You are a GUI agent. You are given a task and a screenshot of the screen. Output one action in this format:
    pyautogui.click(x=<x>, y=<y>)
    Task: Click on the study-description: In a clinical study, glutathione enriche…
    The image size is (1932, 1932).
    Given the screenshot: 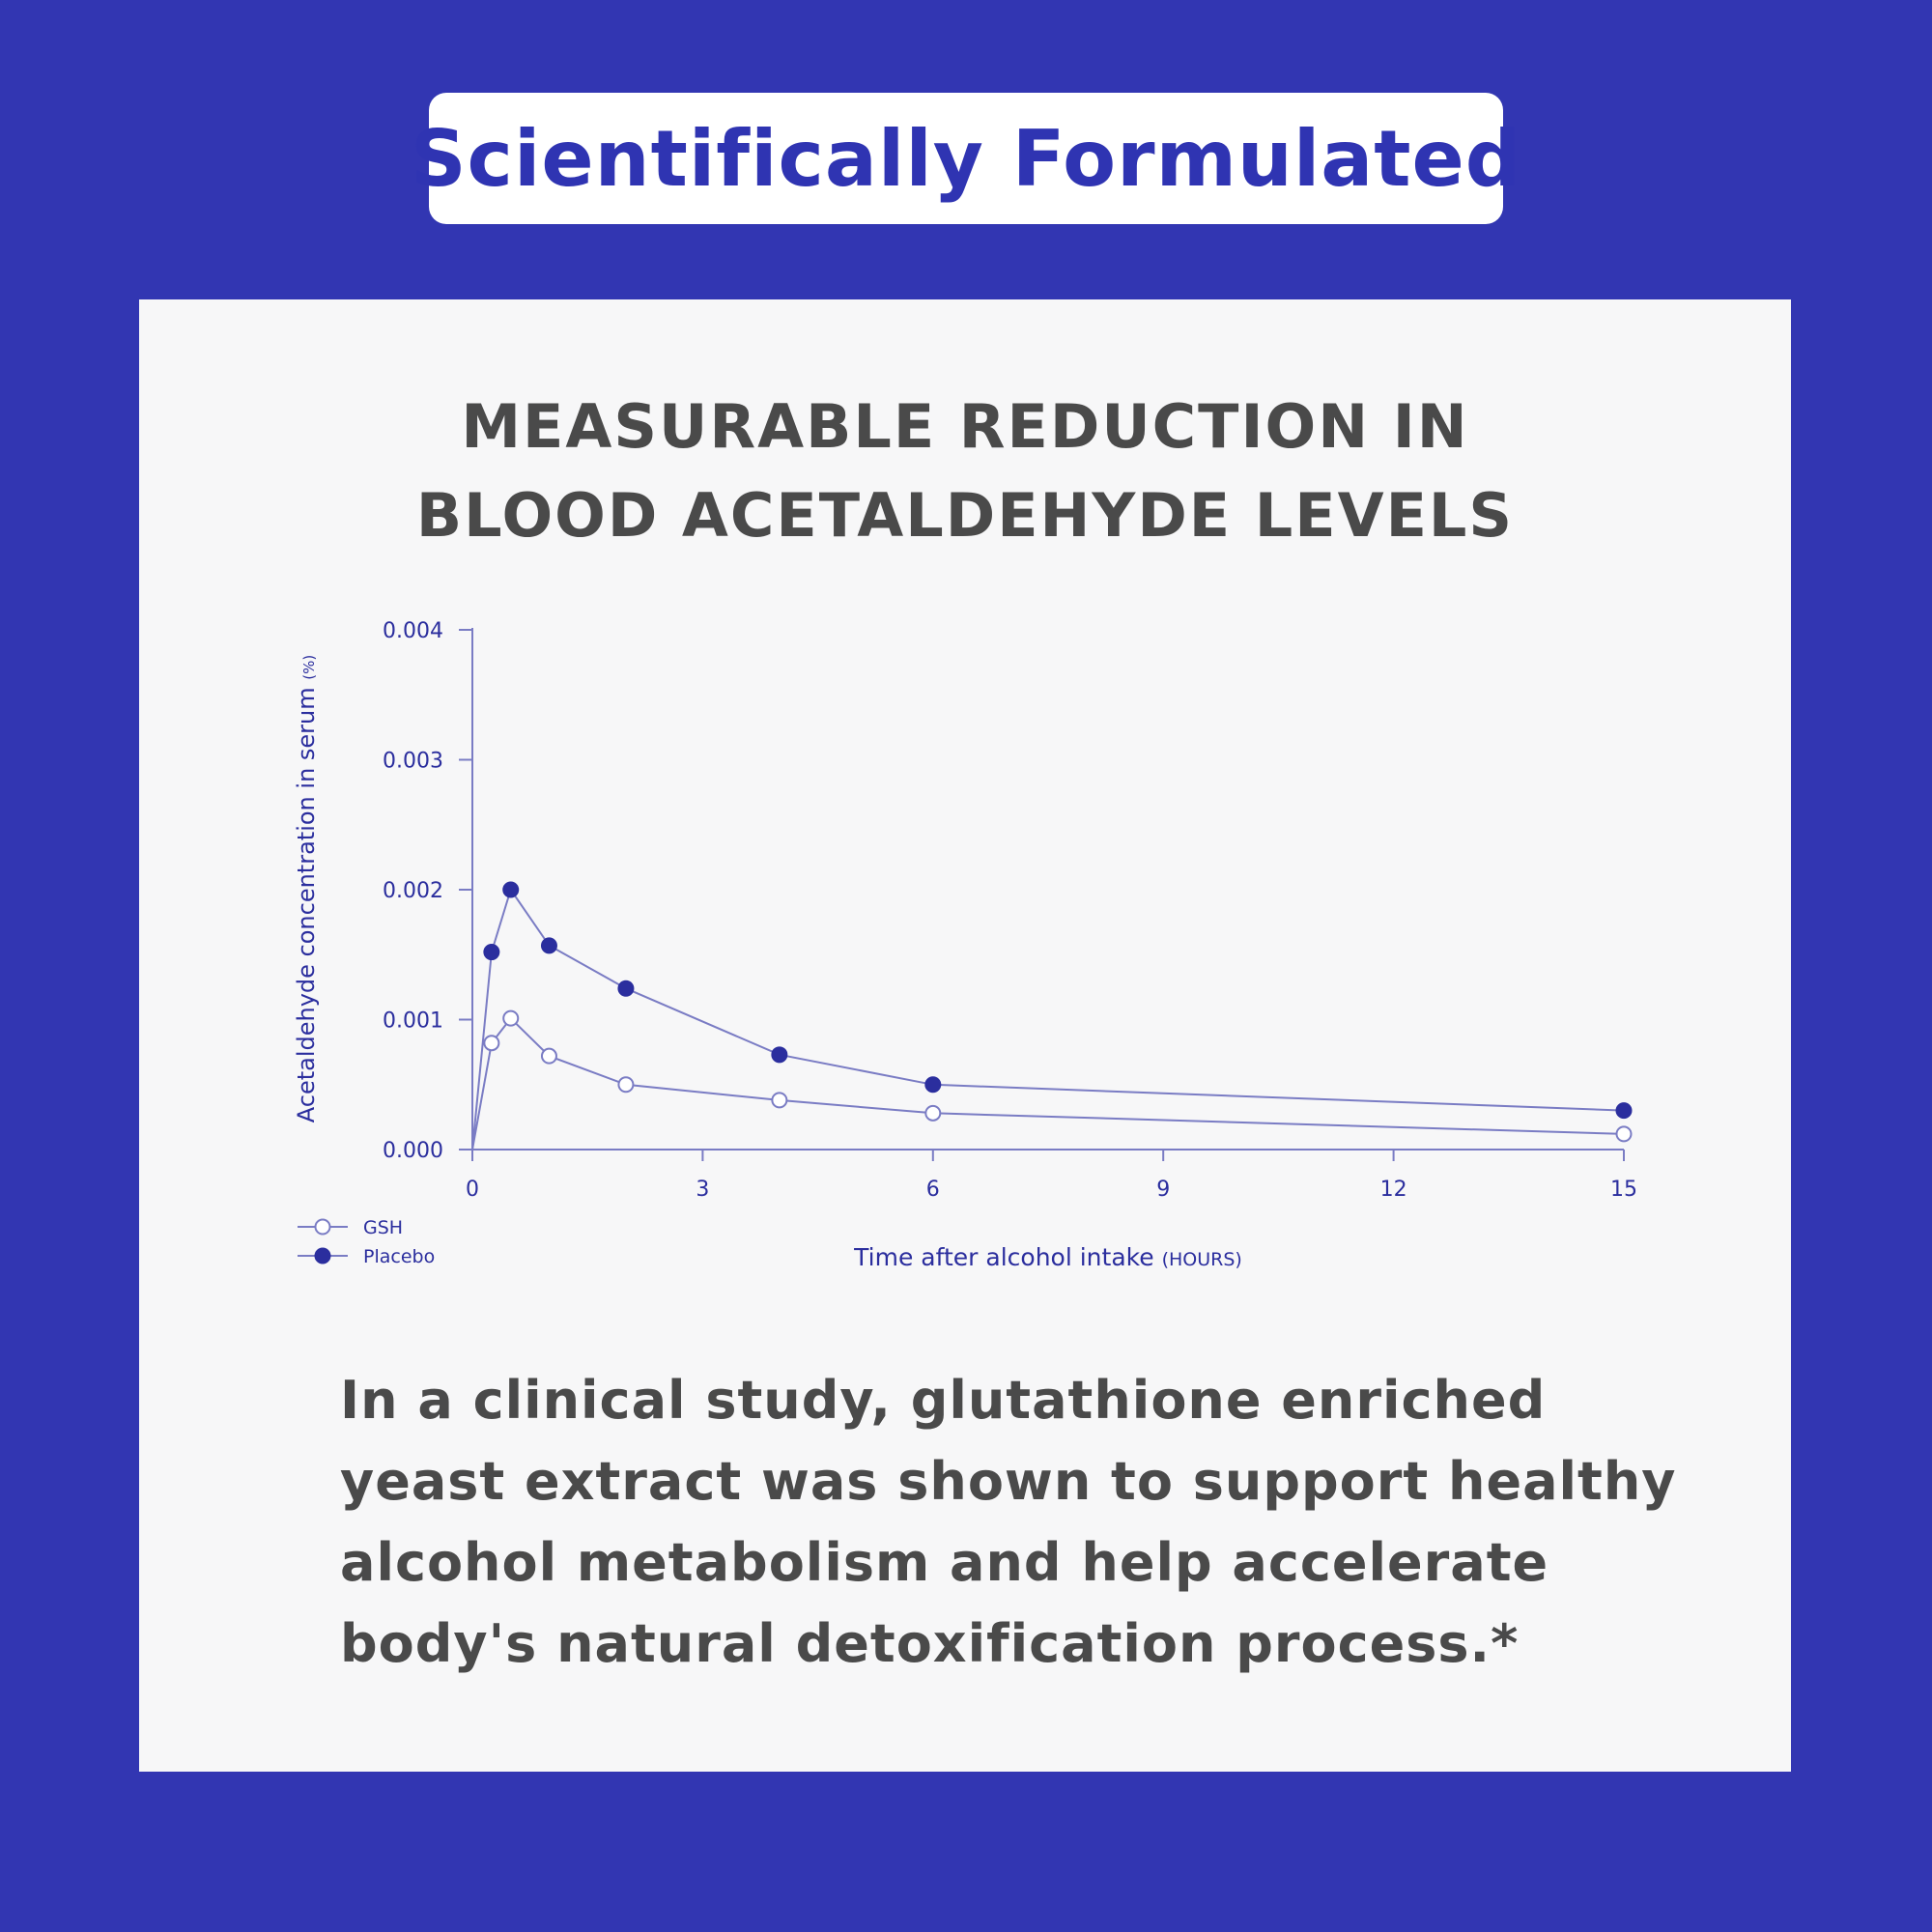 What is the action you would take?
    pyautogui.click(x=1026, y=1522)
    